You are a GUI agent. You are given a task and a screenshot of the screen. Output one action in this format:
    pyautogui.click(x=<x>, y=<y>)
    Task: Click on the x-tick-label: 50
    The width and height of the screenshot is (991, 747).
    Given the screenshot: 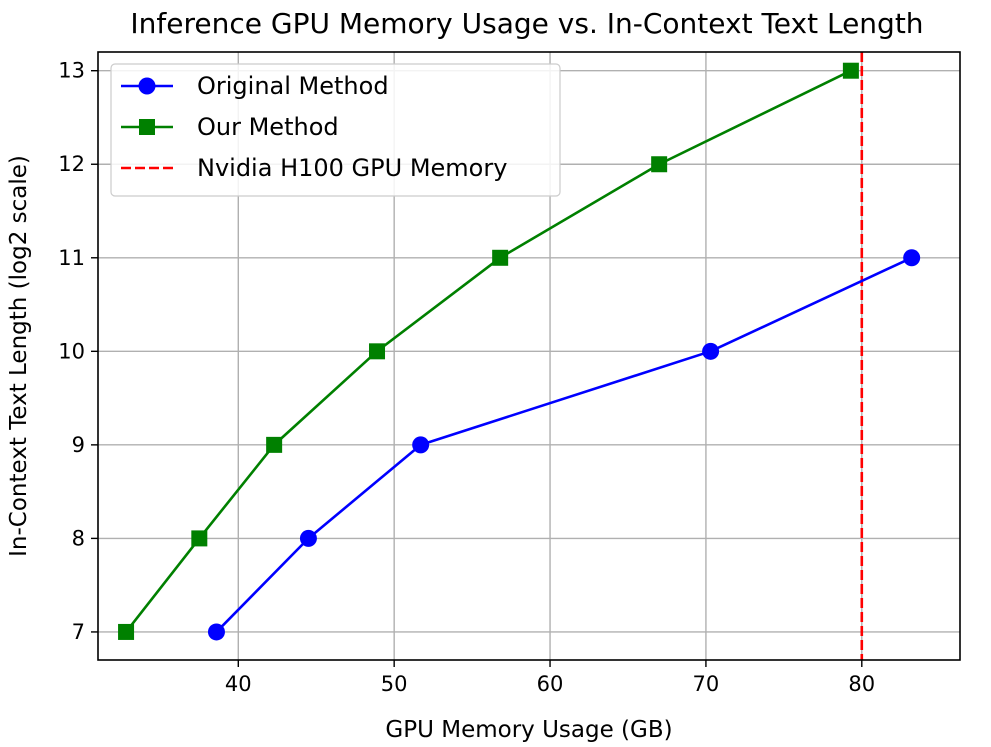 What is the action you would take?
    pyautogui.click(x=394, y=684)
    